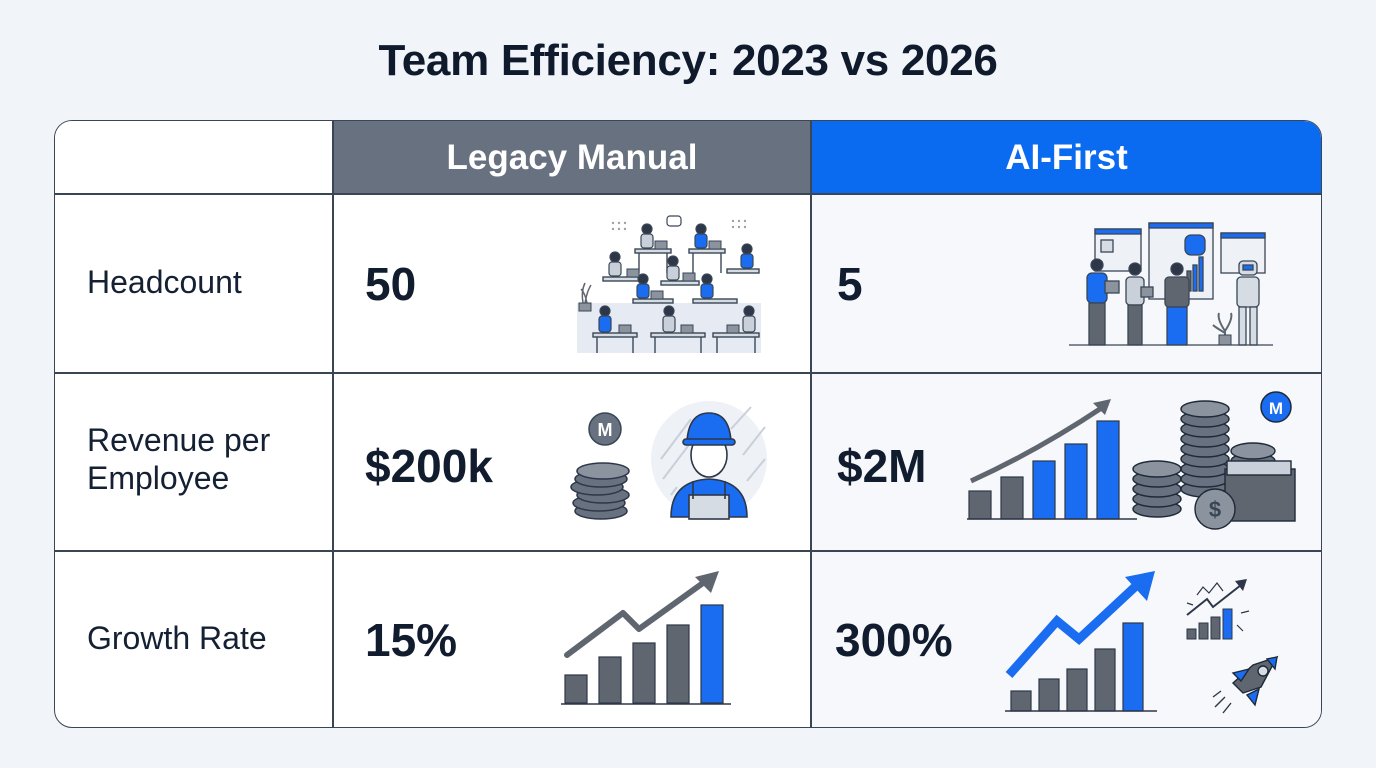 This screenshot has width=1376, height=768. Describe the element at coordinates (646, 638) in the screenshot. I see `legacy-growth-chart-icon` at that location.